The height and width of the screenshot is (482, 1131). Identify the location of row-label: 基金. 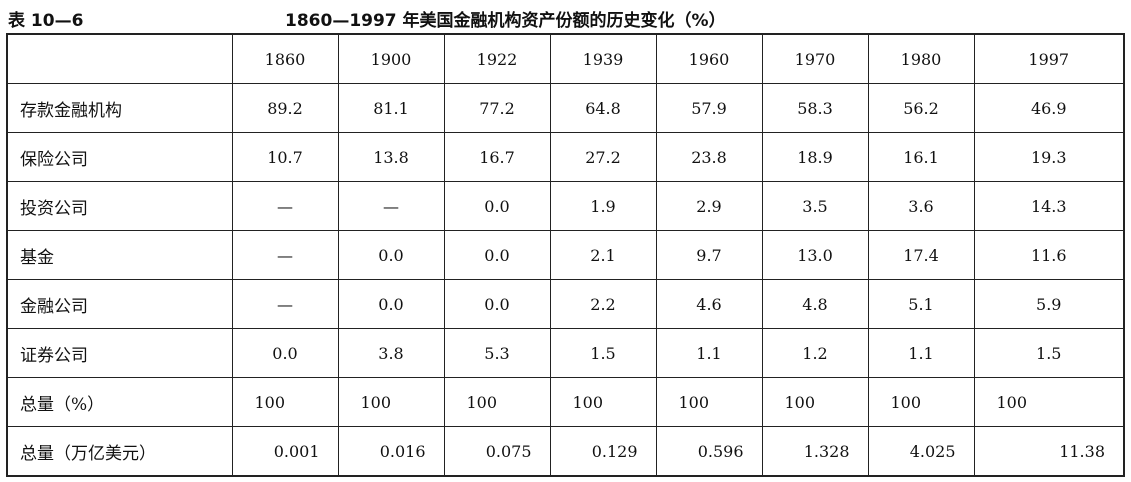
(119, 255).